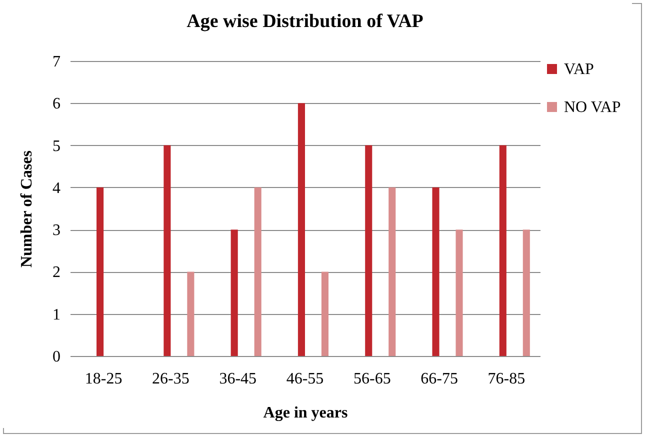  What do you see at coordinates (305, 379) in the screenshot?
I see `x-tick-label: 46-55` at bounding box center [305, 379].